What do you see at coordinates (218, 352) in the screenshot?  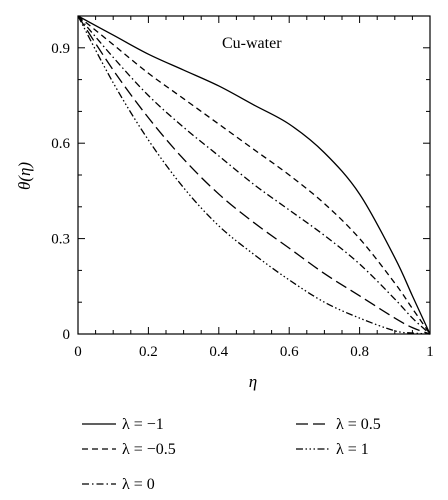 I see `x-tick-label: 0.4` at bounding box center [218, 352].